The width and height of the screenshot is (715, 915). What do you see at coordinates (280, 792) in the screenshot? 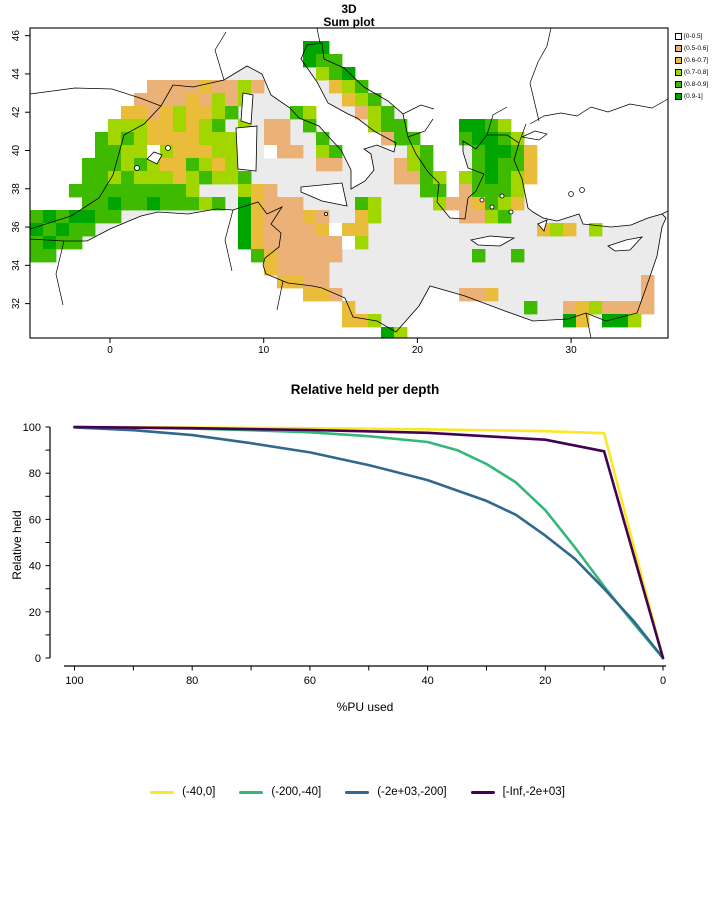
I see `chart-legend-item: (-200,-40]` at bounding box center [280, 792].